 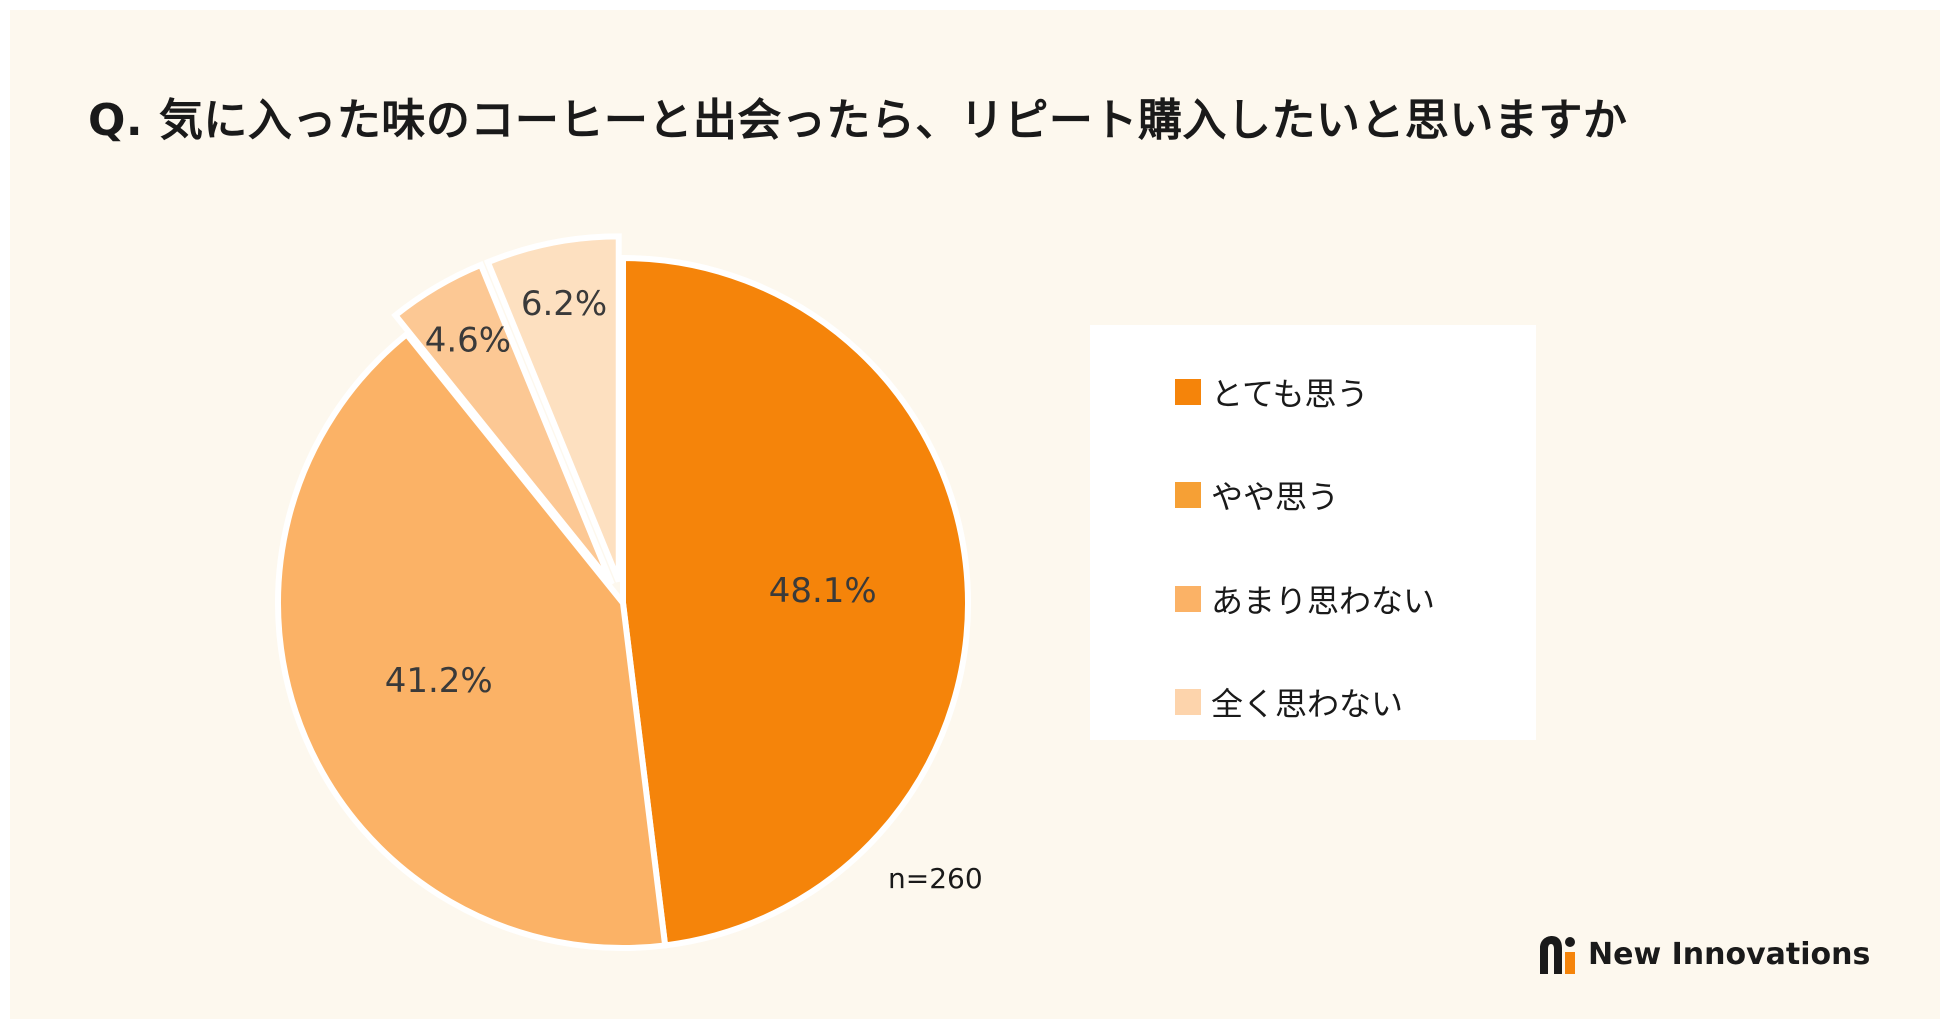 I want to click on legend-item-2: あまり思わない, so click(x=1305, y=599).